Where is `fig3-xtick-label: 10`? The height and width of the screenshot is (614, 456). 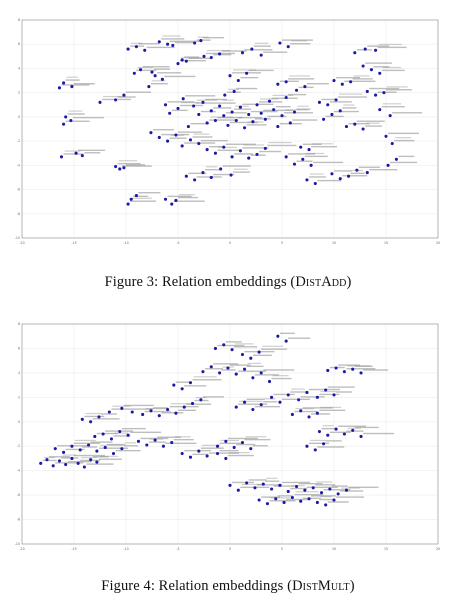
fig3-xtick-label: 10 is located at coordinates (334, 243).